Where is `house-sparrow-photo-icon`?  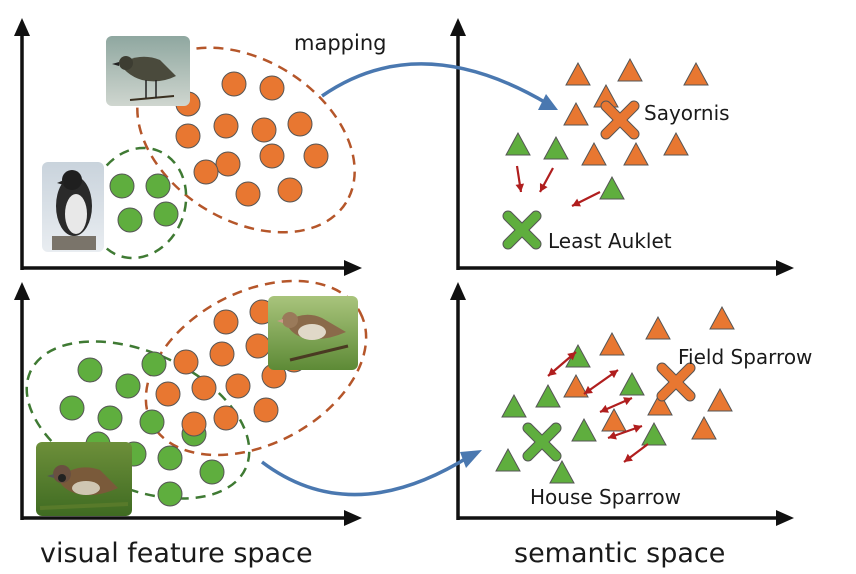 house-sparrow-photo-icon is located at coordinates (84, 479).